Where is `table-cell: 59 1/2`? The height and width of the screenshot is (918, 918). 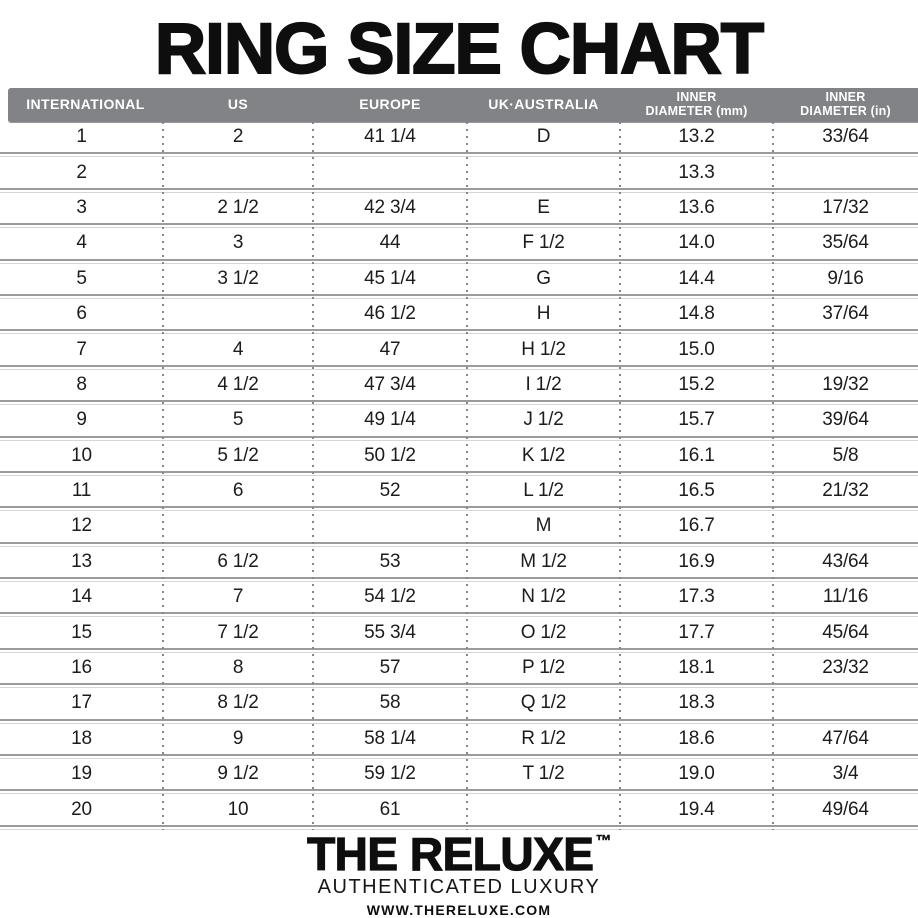
table-cell: 59 1/2 is located at coordinates (390, 774).